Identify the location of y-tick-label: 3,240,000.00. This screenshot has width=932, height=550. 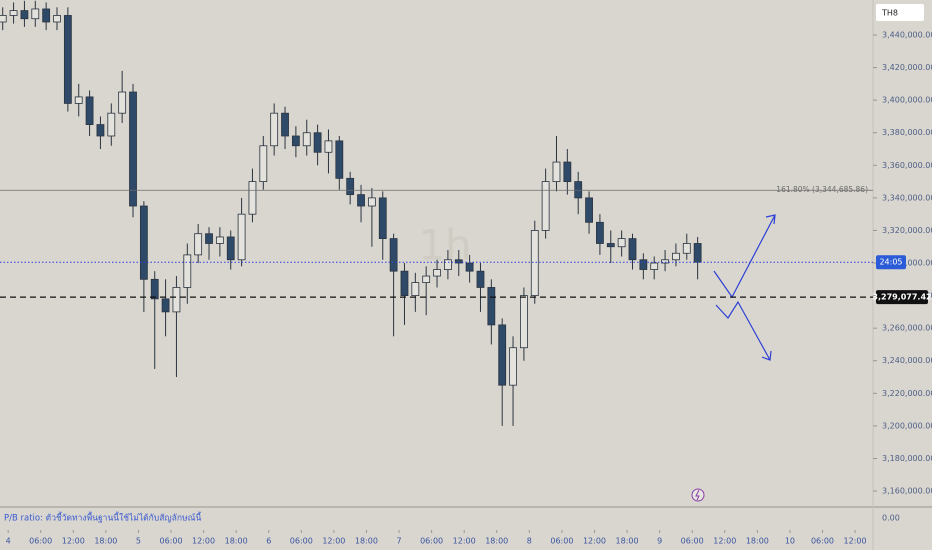
(907, 360).